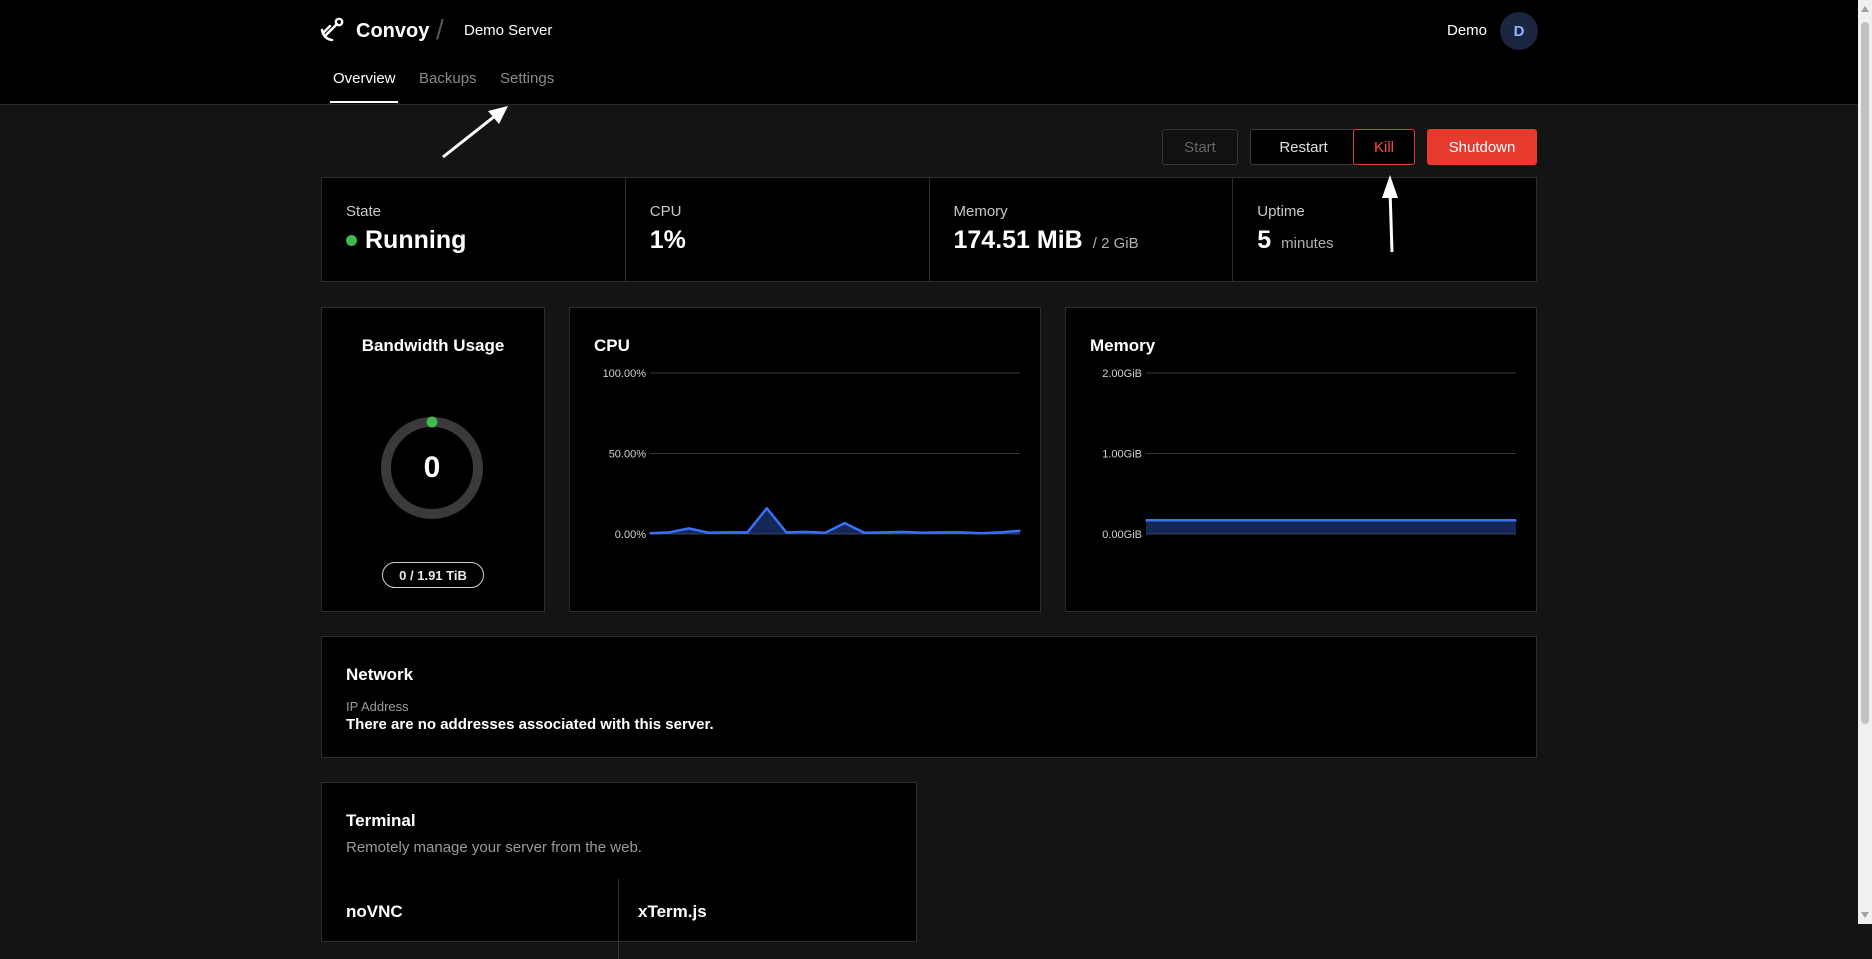  I want to click on app-name: Convoy, so click(393, 31).